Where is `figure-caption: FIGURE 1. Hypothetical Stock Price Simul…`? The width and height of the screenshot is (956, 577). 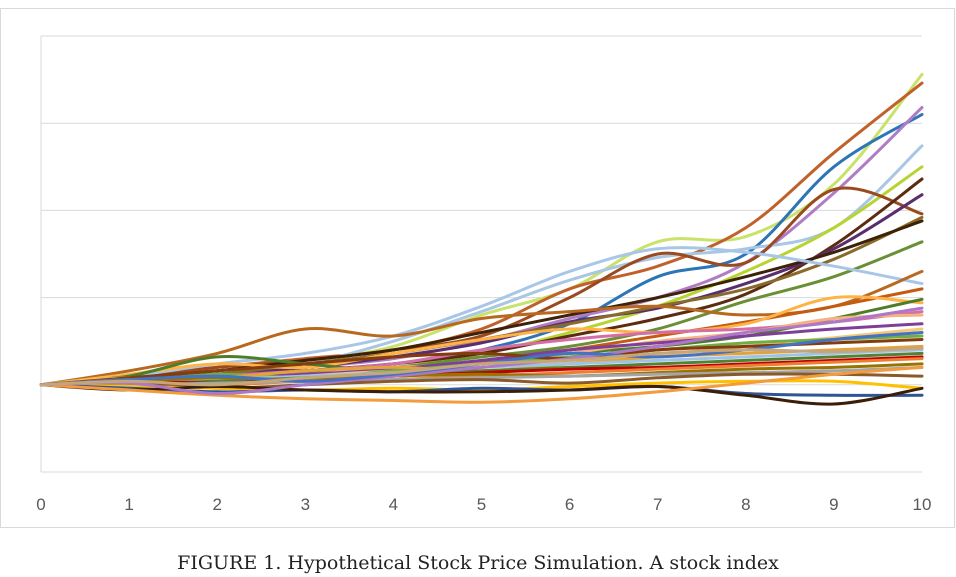 figure-caption: FIGURE 1. Hypothetical Stock Price Simul… is located at coordinates (478, 563).